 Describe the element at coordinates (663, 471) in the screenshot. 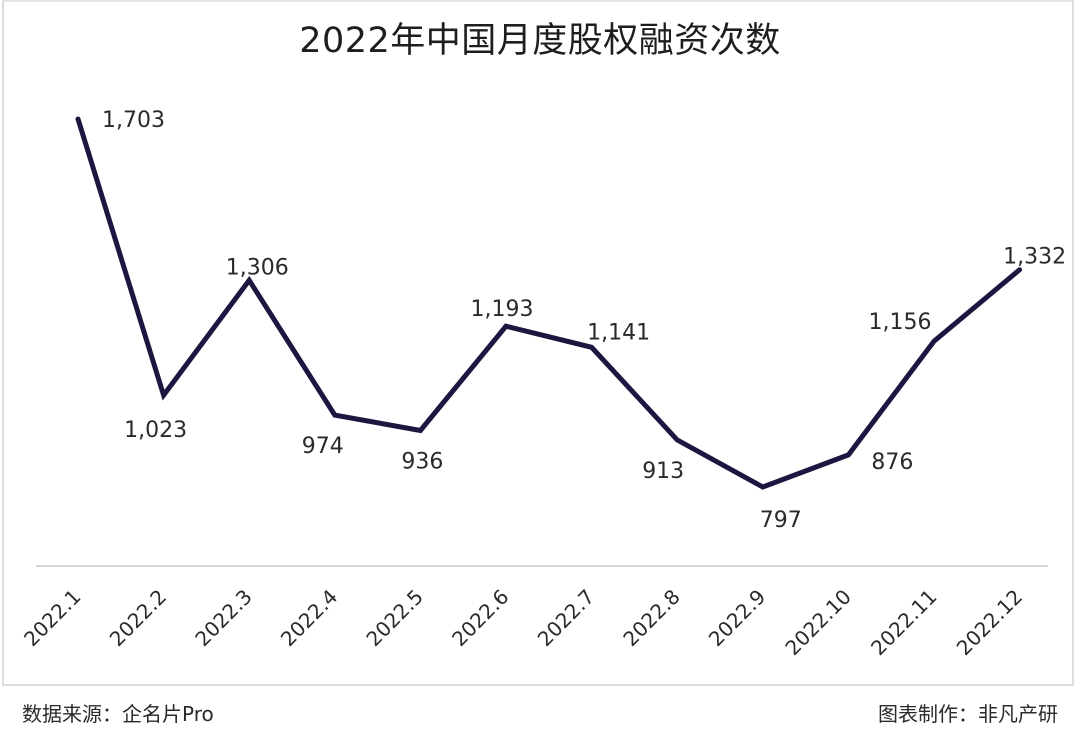

I see `data-label: 913` at that location.